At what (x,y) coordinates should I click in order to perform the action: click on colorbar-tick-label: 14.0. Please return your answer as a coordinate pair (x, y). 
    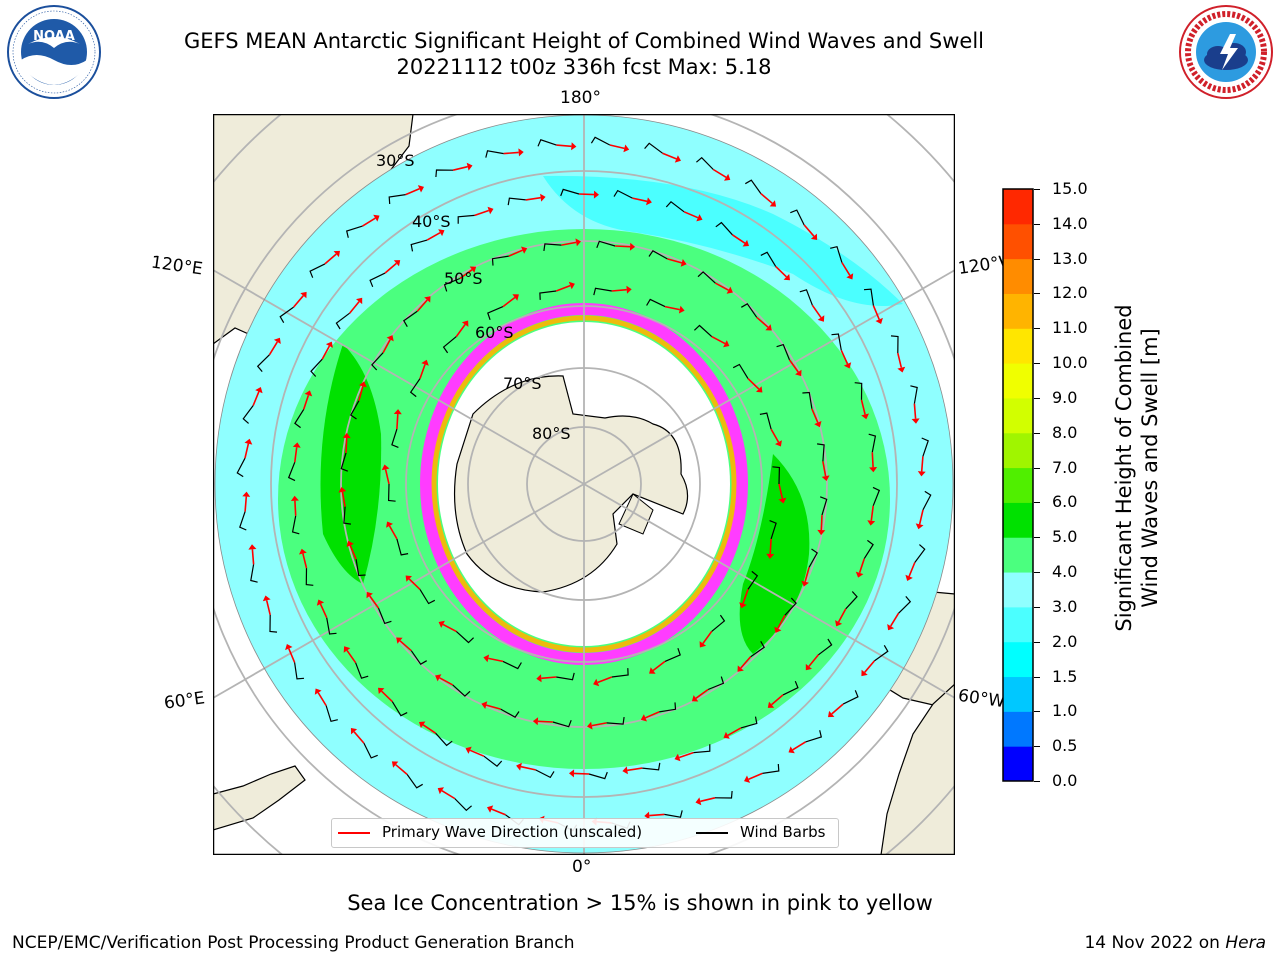
    Looking at the image, I should click on (1070, 223).